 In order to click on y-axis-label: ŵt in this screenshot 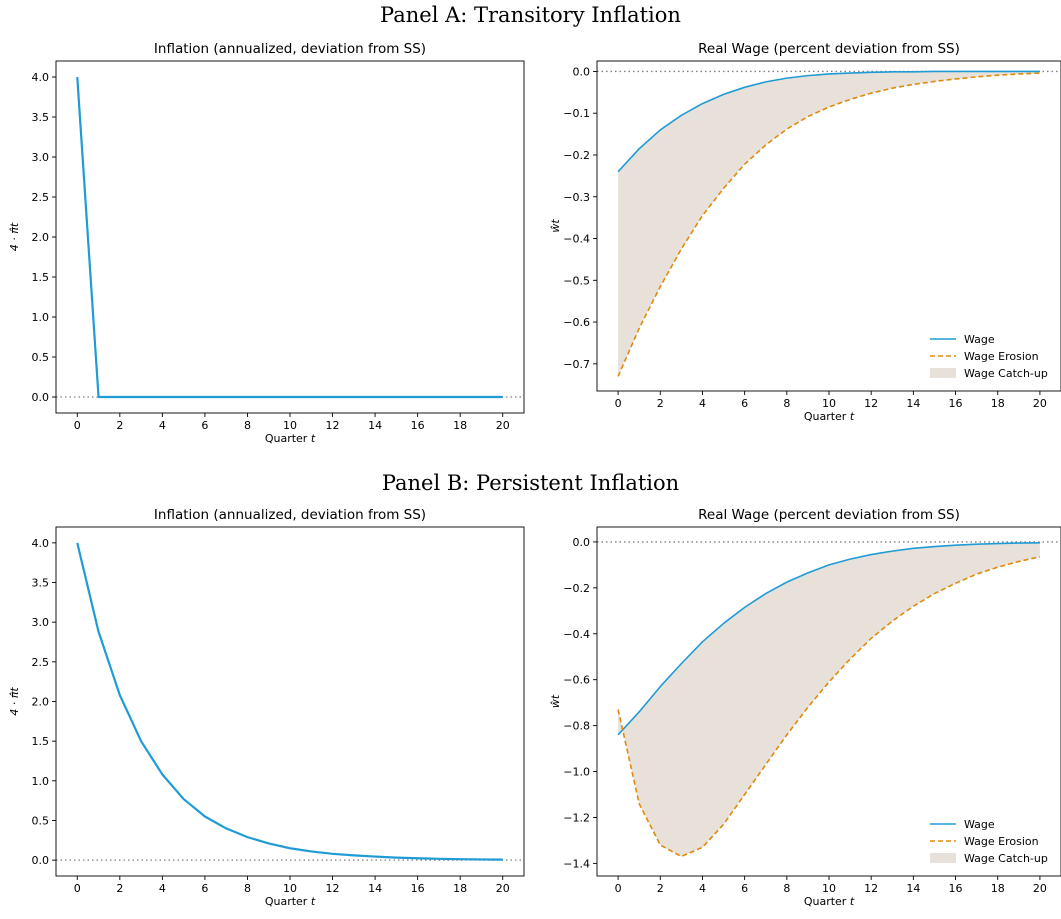, I will do `click(555, 701)`.